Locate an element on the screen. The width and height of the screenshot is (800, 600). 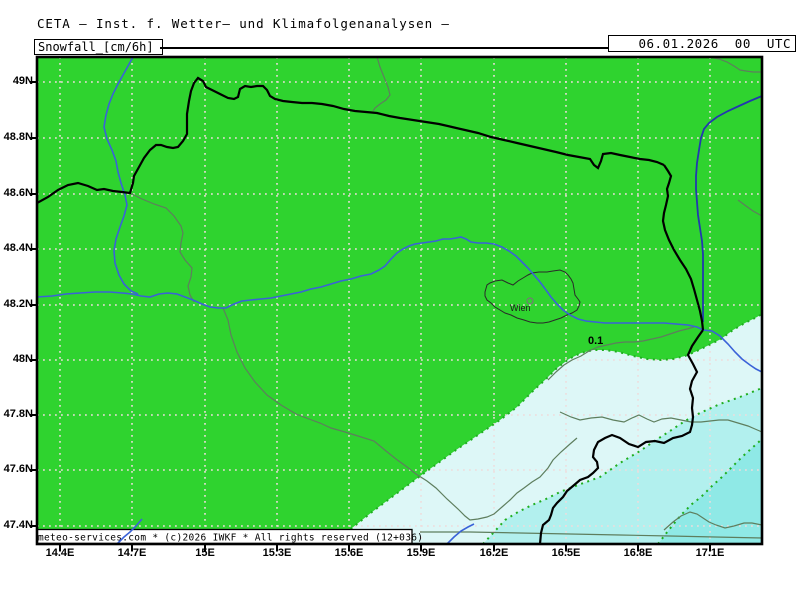
latitude-label: 49N is located at coordinates (22, 81).